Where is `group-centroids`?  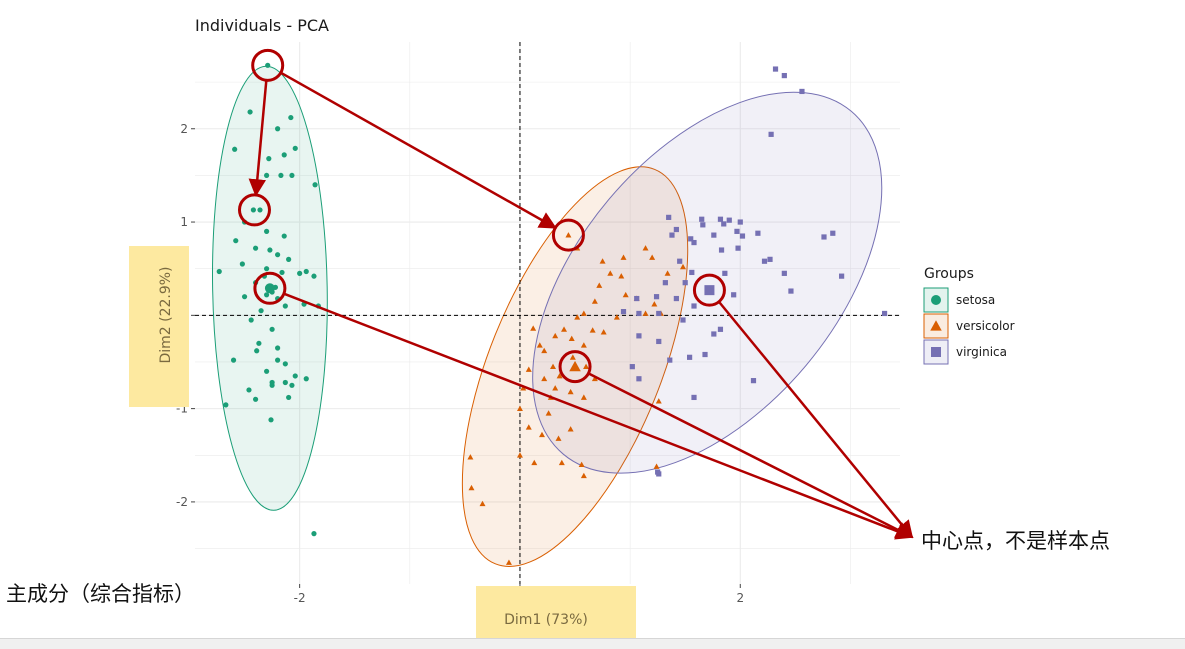
group-centroids is located at coordinates (489, 327).